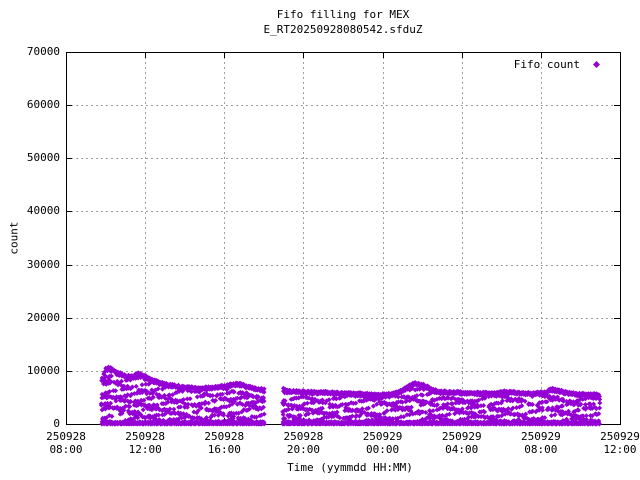 The width and height of the screenshot is (640, 480). I want to click on x-tick-label: 250928 08:00, so click(66, 443).